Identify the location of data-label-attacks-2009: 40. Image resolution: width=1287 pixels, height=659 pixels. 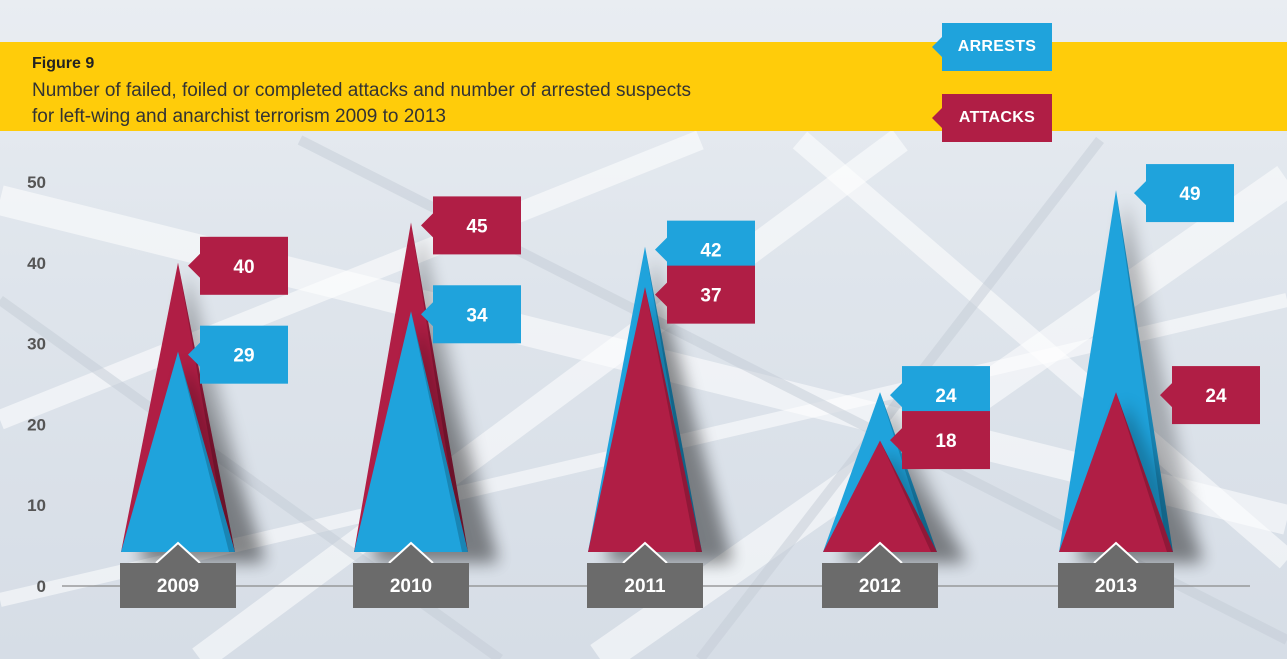
(243, 267).